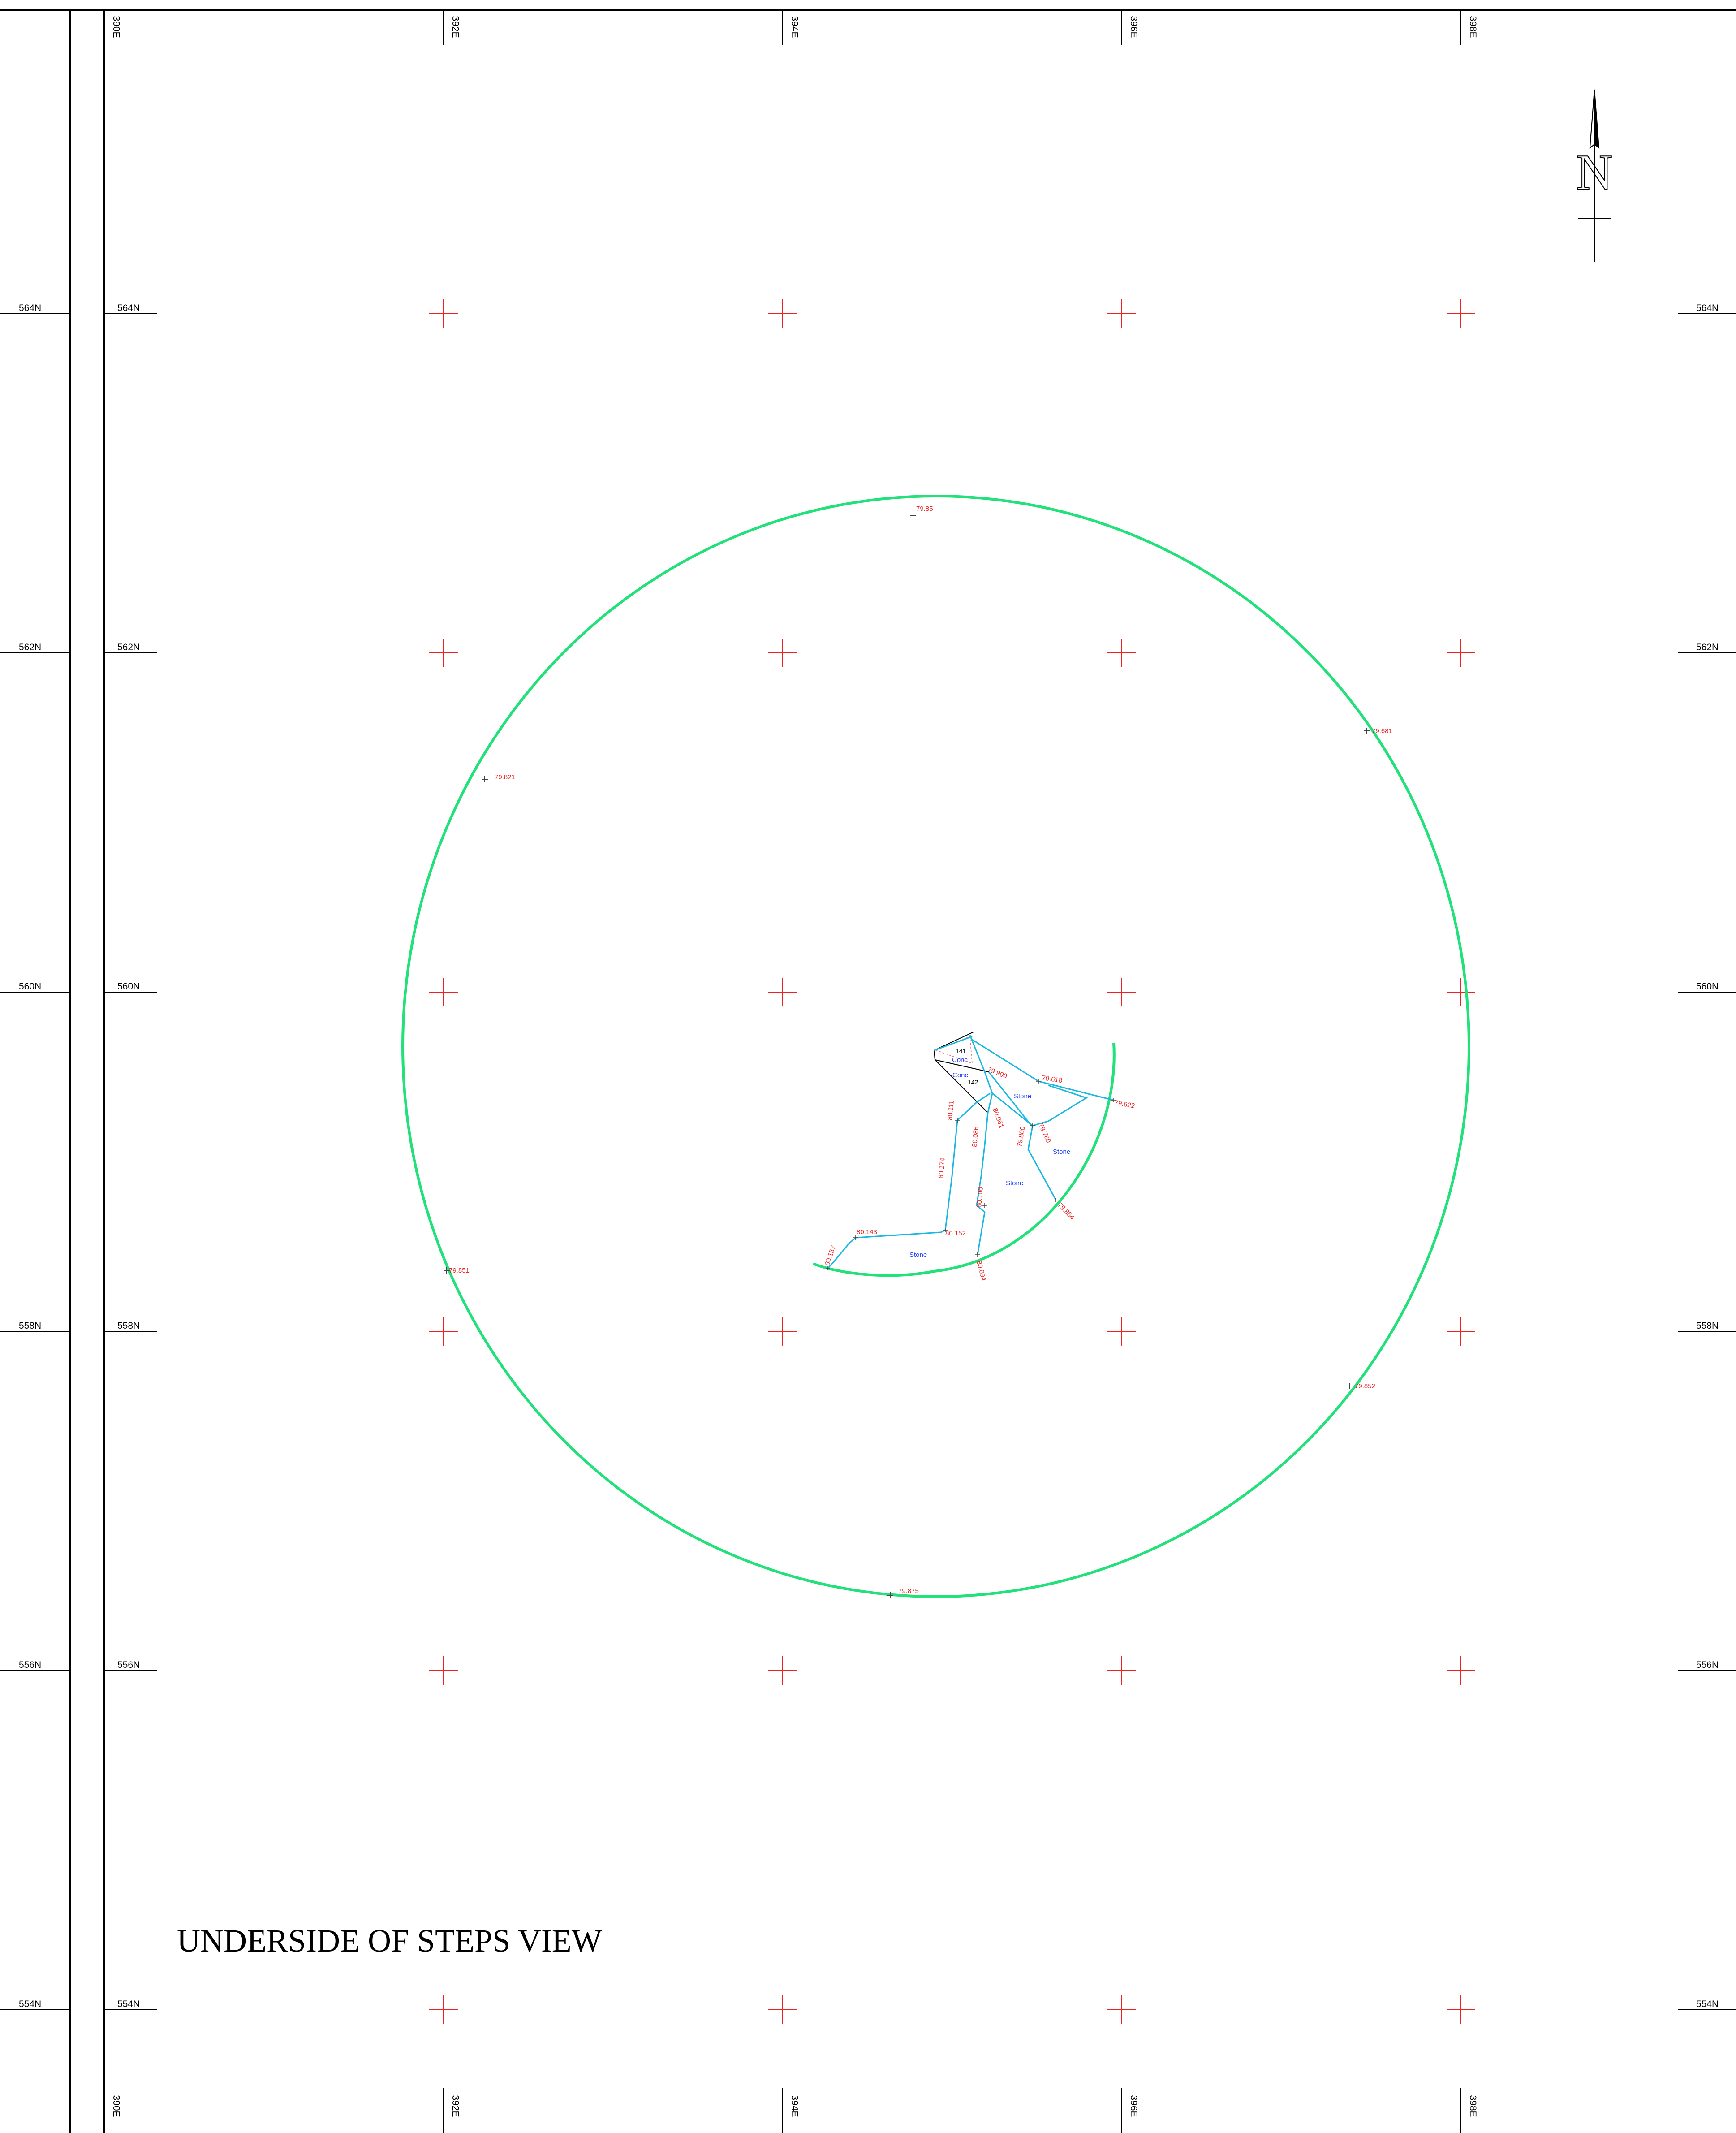 The height and width of the screenshot is (2133, 1736). Describe the element at coordinates (942, 1168) in the screenshot. I see `spot-level-label: 80.174` at that location.